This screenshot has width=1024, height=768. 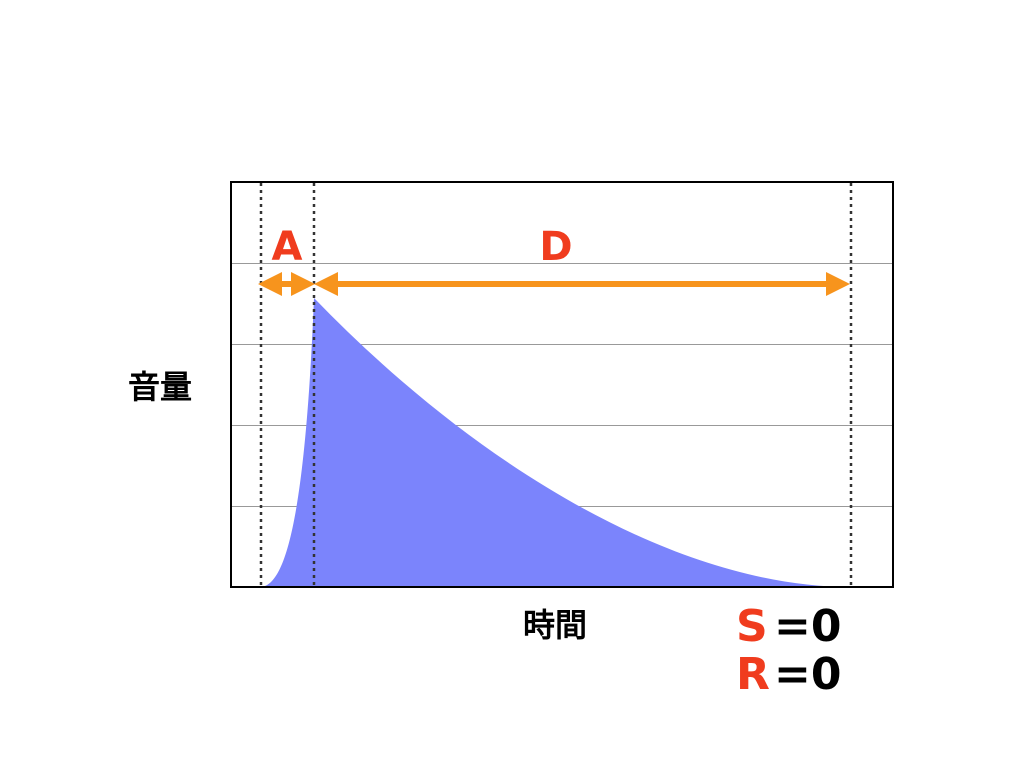 I want to click on decay-label: D, so click(x=555, y=247).